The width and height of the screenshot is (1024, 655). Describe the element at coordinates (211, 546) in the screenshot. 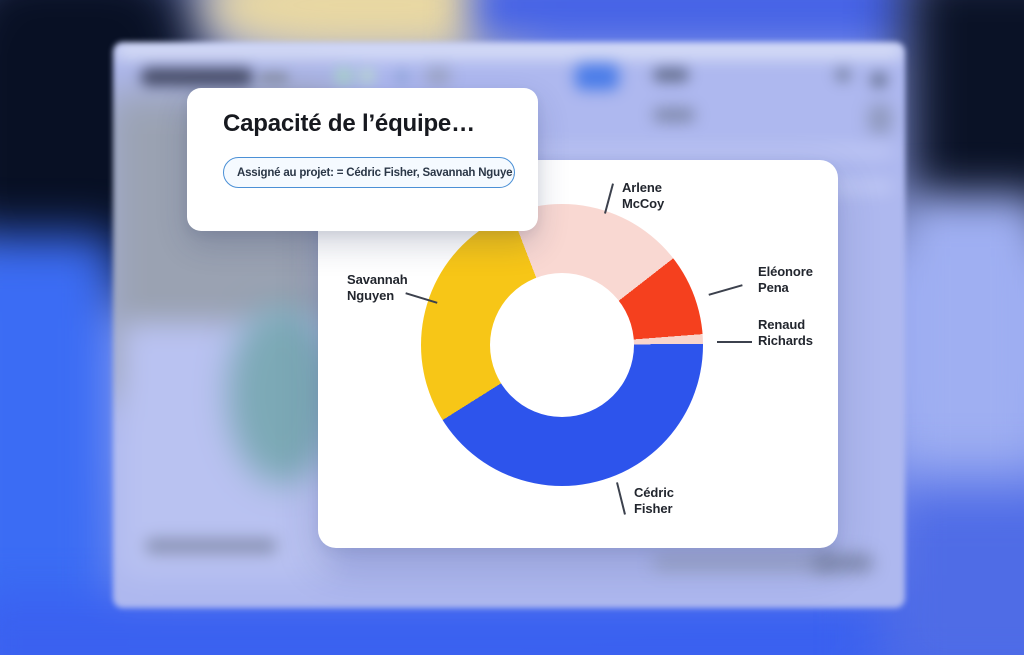

I see `window-bottom-text-smudge` at that location.